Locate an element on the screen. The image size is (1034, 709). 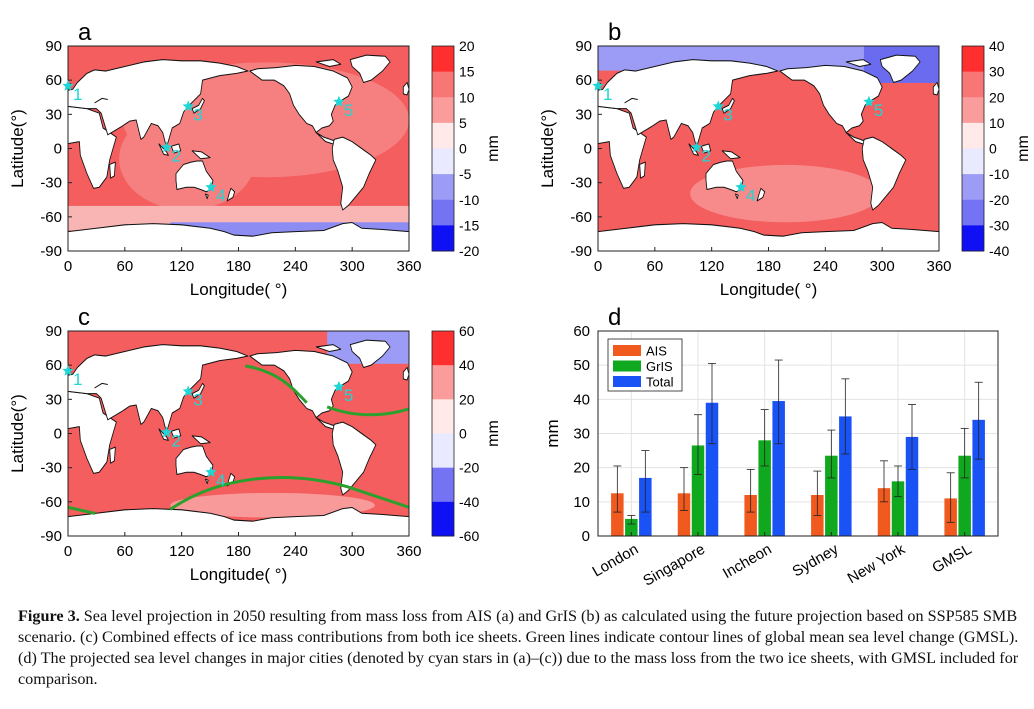
chart-frame is located at coordinates (798, 433).